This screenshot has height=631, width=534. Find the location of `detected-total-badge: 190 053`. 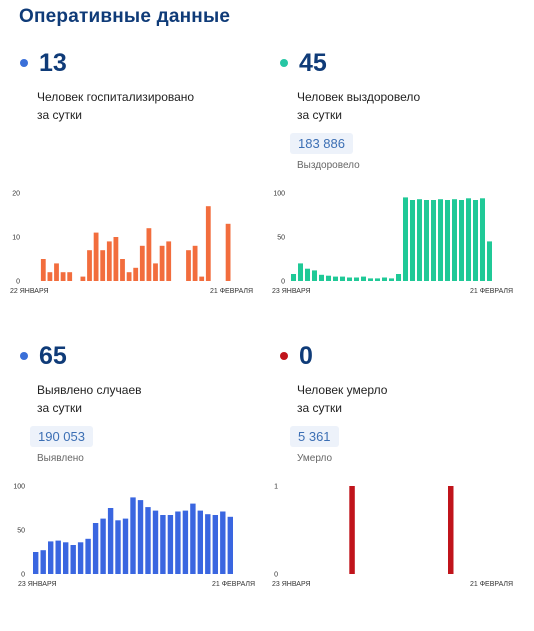

detected-total-badge: 190 053 is located at coordinates (61, 436).